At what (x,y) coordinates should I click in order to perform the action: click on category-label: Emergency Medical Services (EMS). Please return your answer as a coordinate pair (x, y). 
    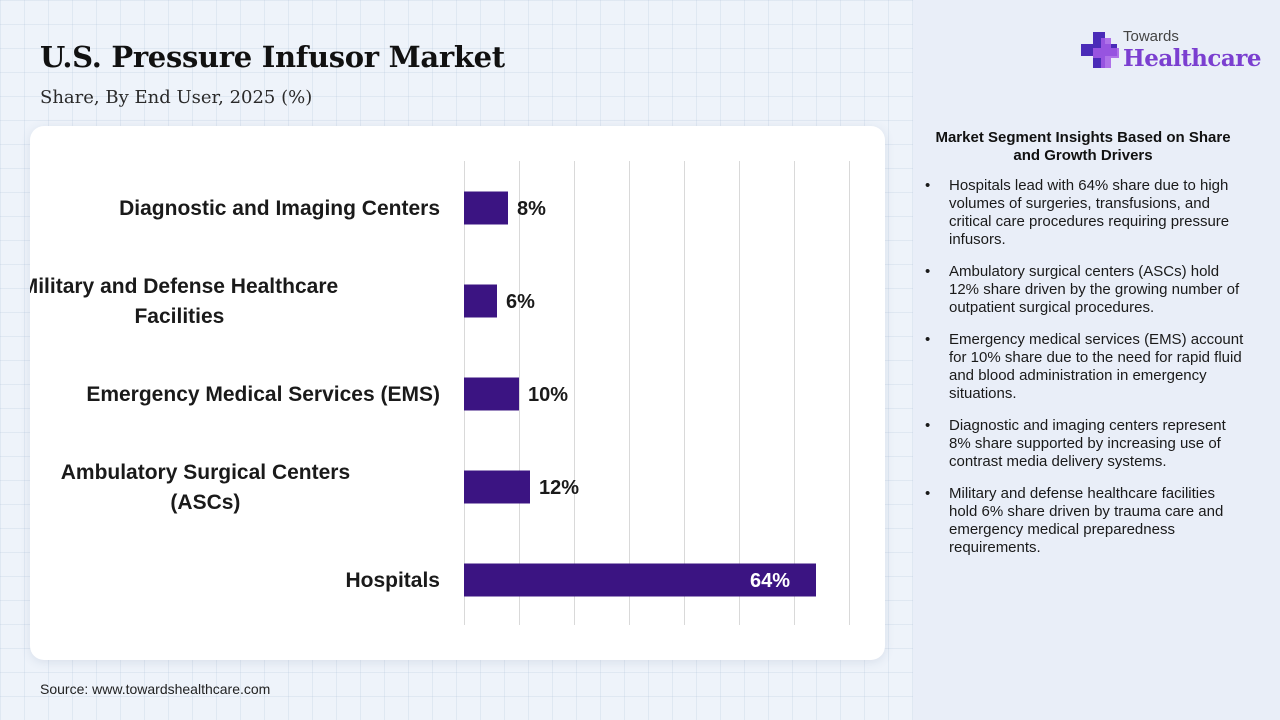
    Looking at the image, I should click on (263, 394).